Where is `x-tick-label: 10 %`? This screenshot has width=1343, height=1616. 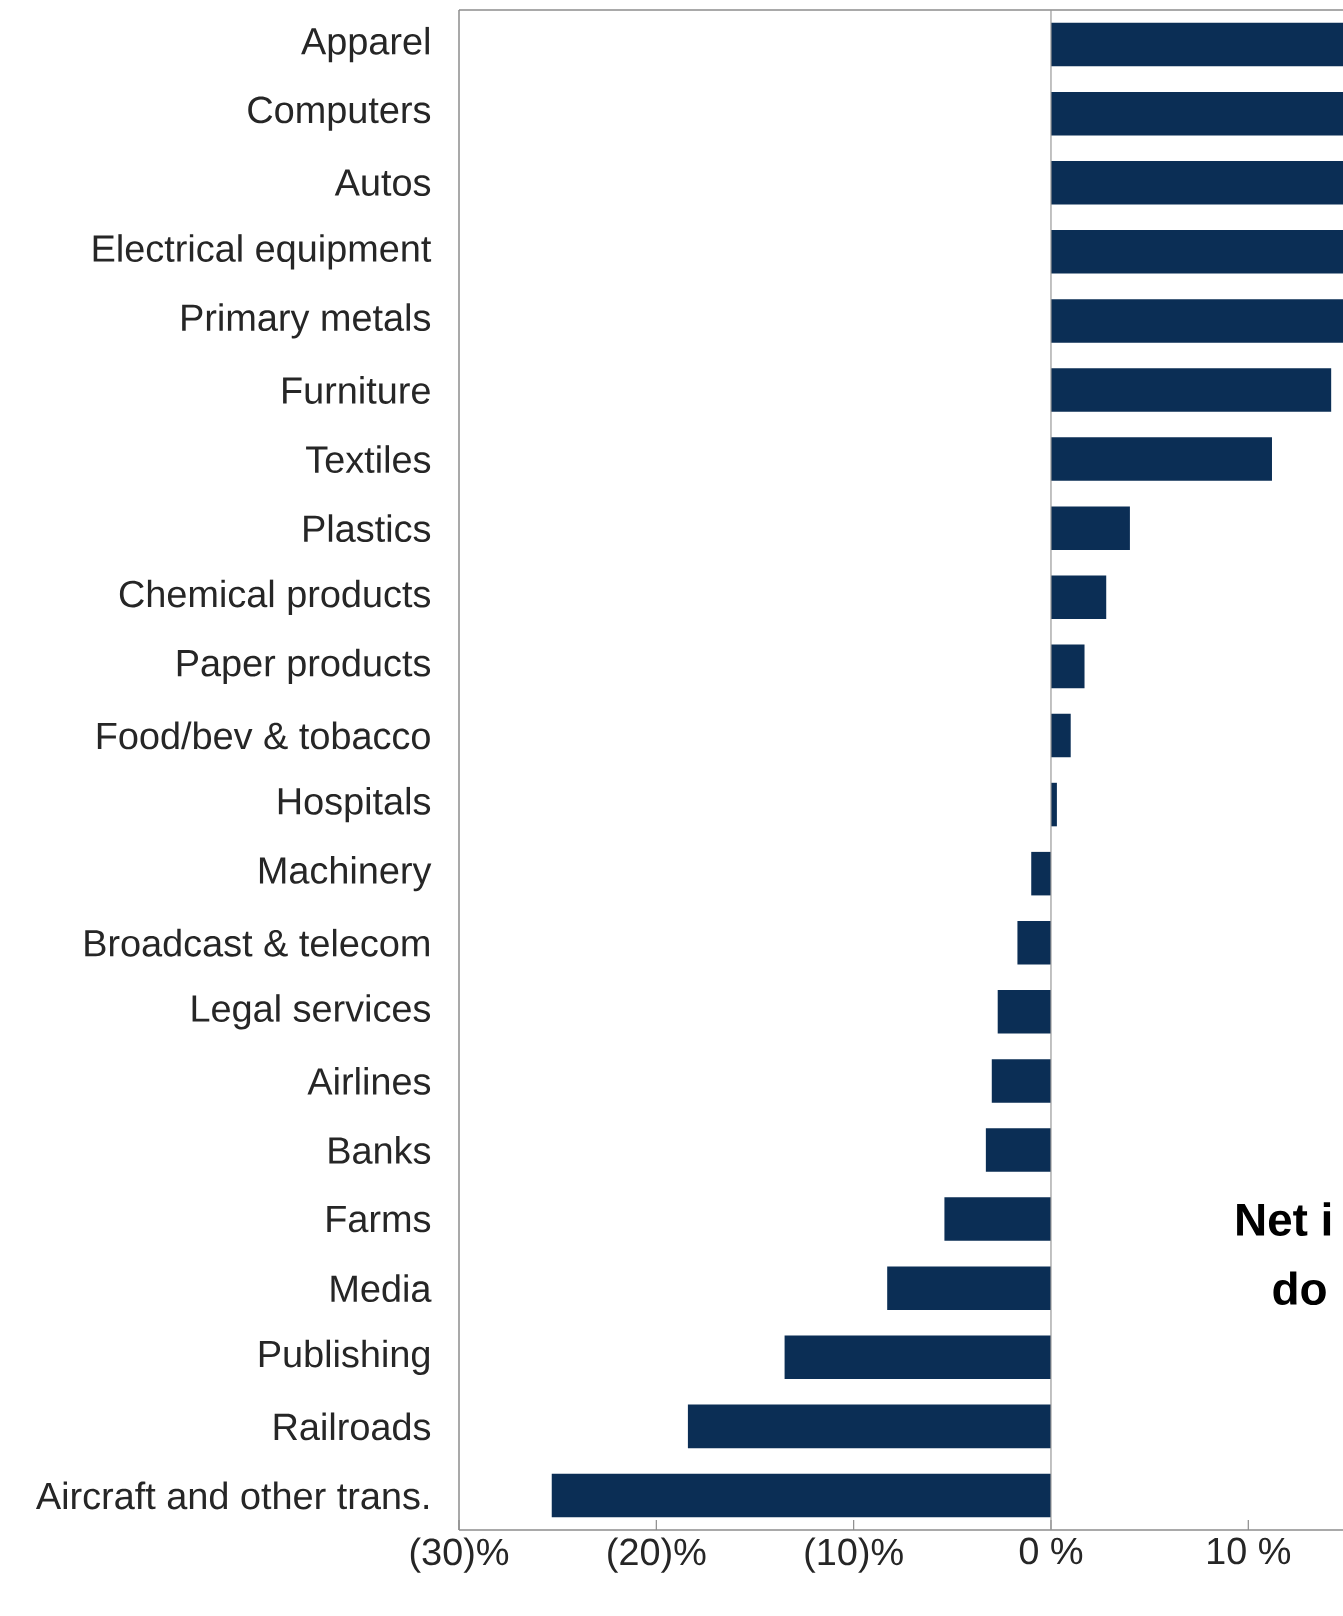 x-tick-label: 10 % is located at coordinates (1249, 1551).